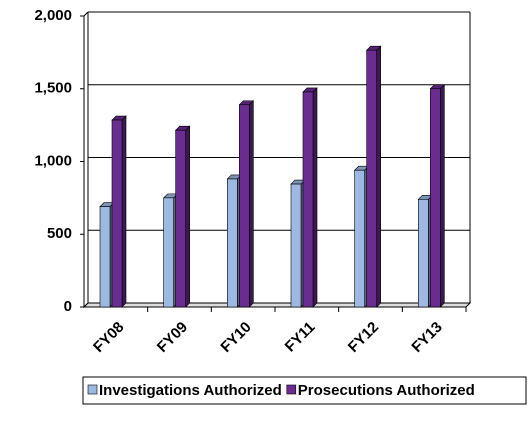 The image size is (528, 438). I want to click on legend-label: Investigations Authorized, so click(190, 390).